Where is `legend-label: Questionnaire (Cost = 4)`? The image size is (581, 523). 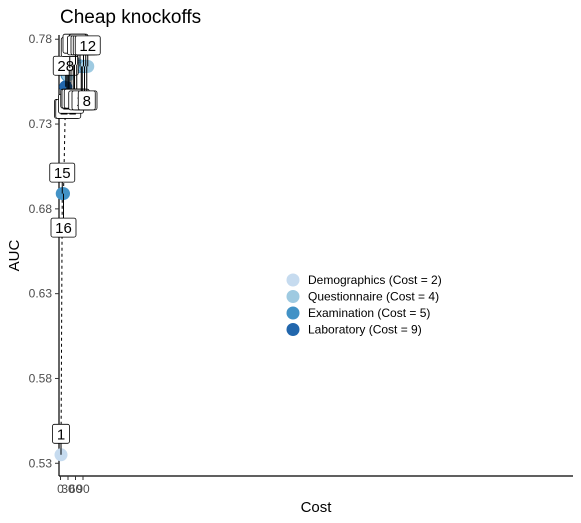
legend-label: Questionnaire (Cost = 4) is located at coordinates (373, 297).